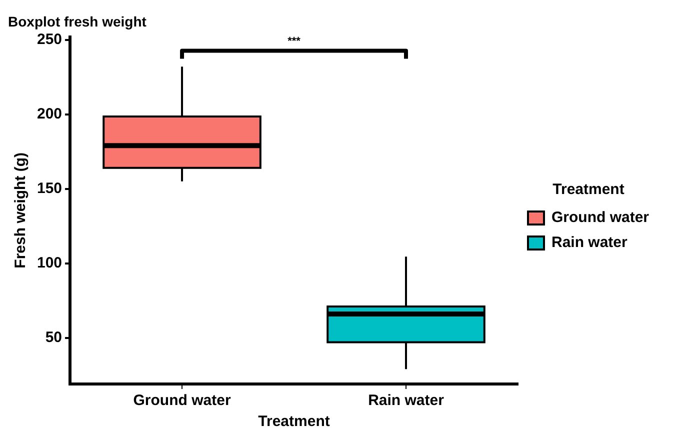 The image size is (673, 439). Describe the element at coordinates (295, 41) in the screenshot. I see `annotation: ***` at that location.